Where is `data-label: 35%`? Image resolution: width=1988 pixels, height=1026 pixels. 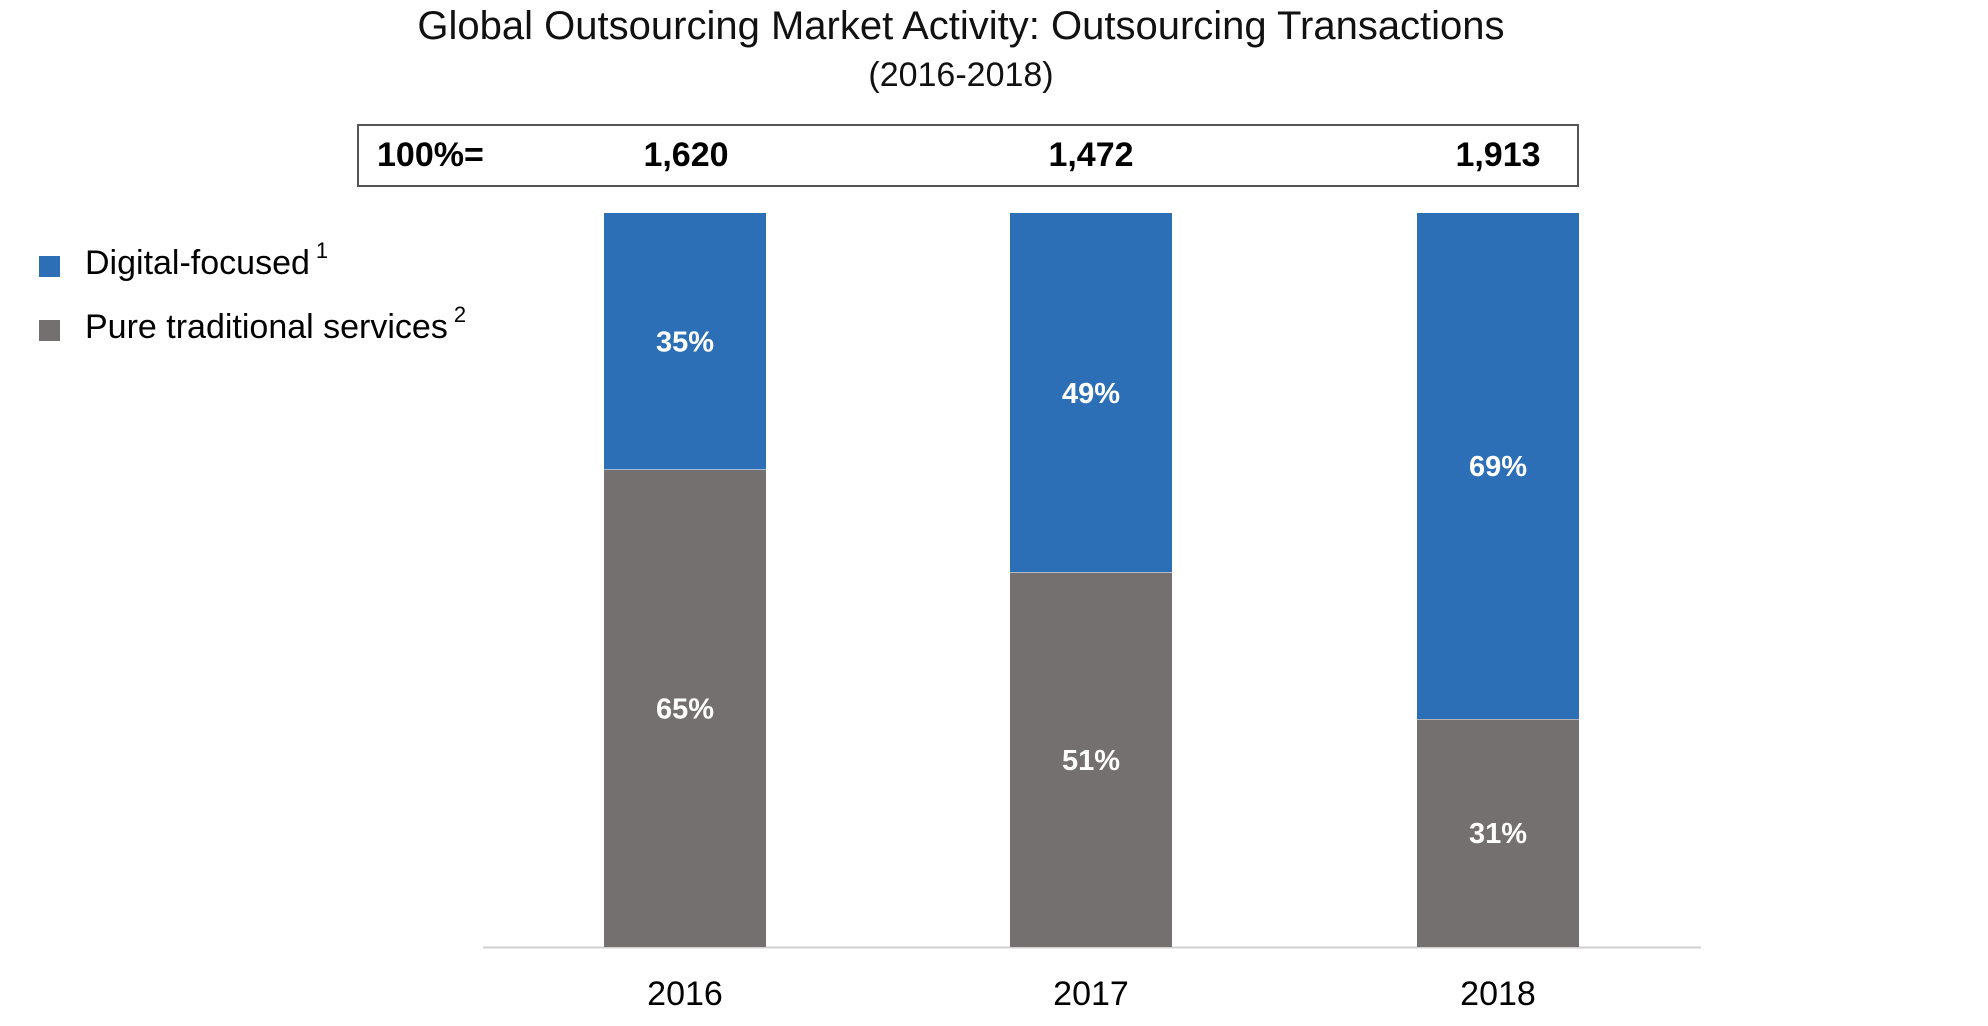 data-label: 35% is located at coordinates (685, 342).